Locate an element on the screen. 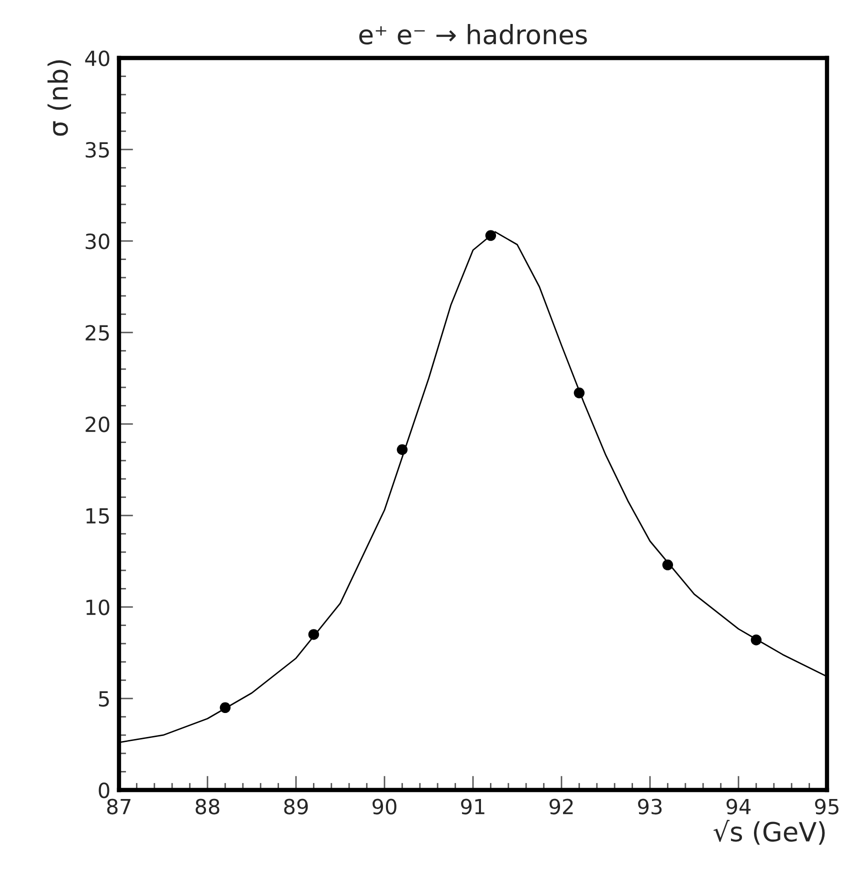  y-tick-label: 5 is located at coordinates (104, 699).